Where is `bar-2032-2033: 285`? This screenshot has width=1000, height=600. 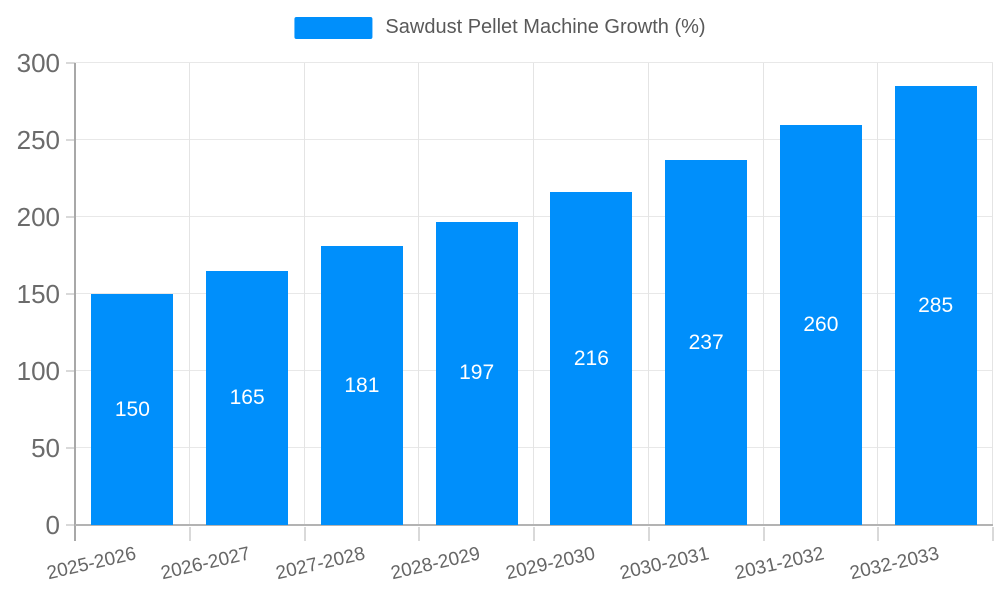
bar-2032-2033: 285 is located at coordinates (935, 305).